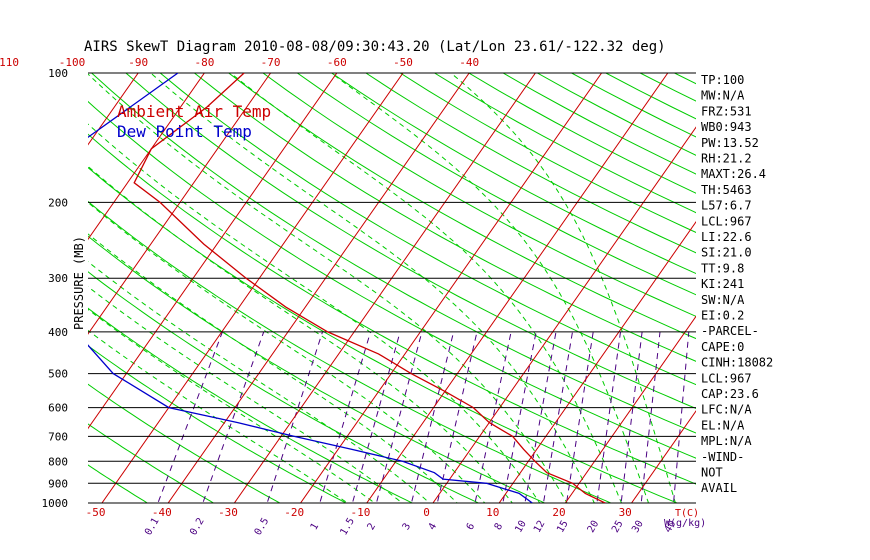  What do you see at coordinates (719, 488) in the screenshot?
I see `index-item: AVAIL` at bounding box center [719, 488].